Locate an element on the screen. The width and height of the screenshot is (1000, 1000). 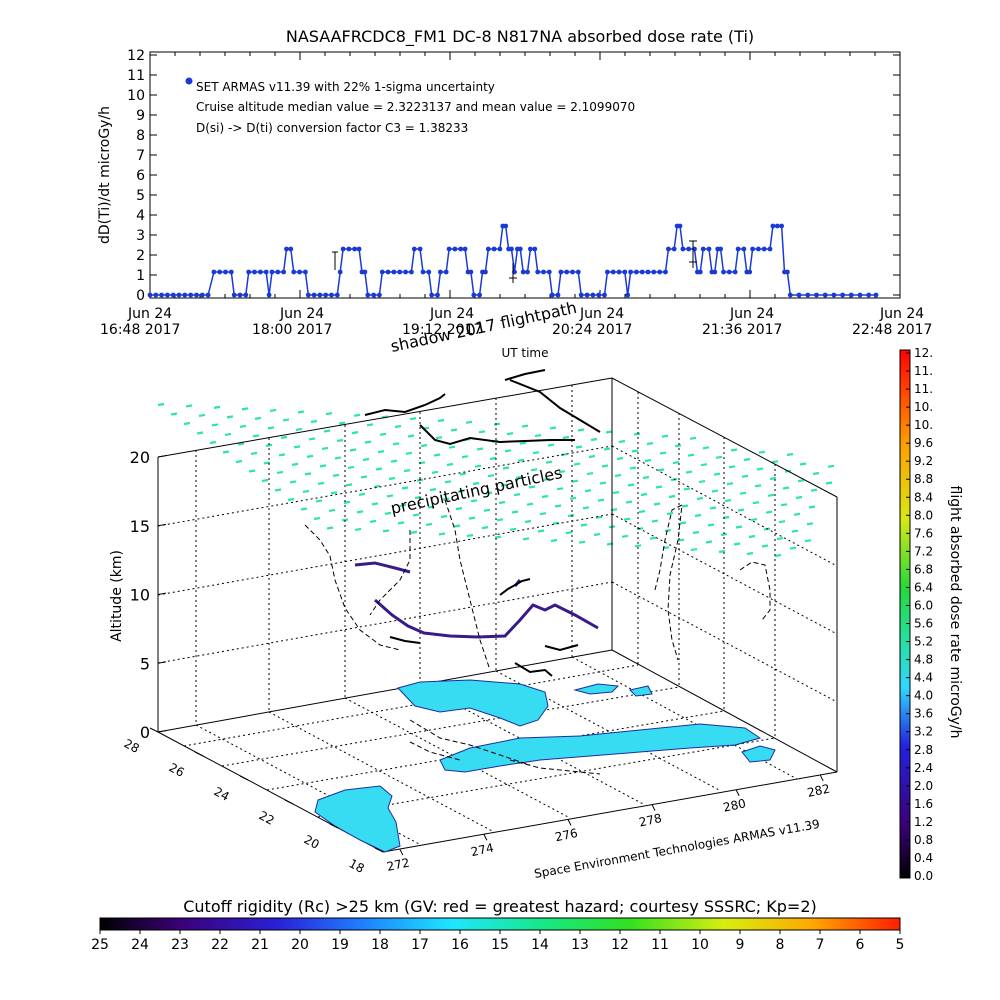
y-tick-label: 6 is located at coordinates (140, 176).